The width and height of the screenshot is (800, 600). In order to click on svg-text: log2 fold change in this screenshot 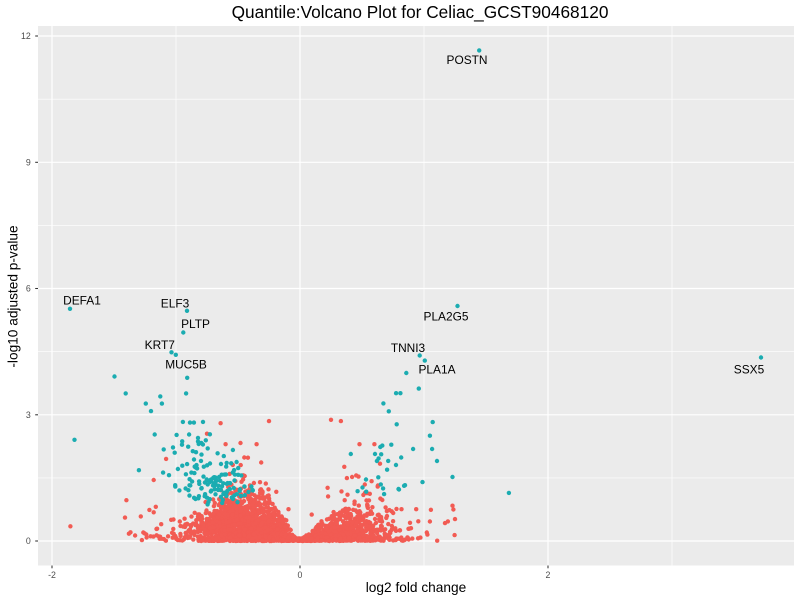, I will do `click(416, 587)`.